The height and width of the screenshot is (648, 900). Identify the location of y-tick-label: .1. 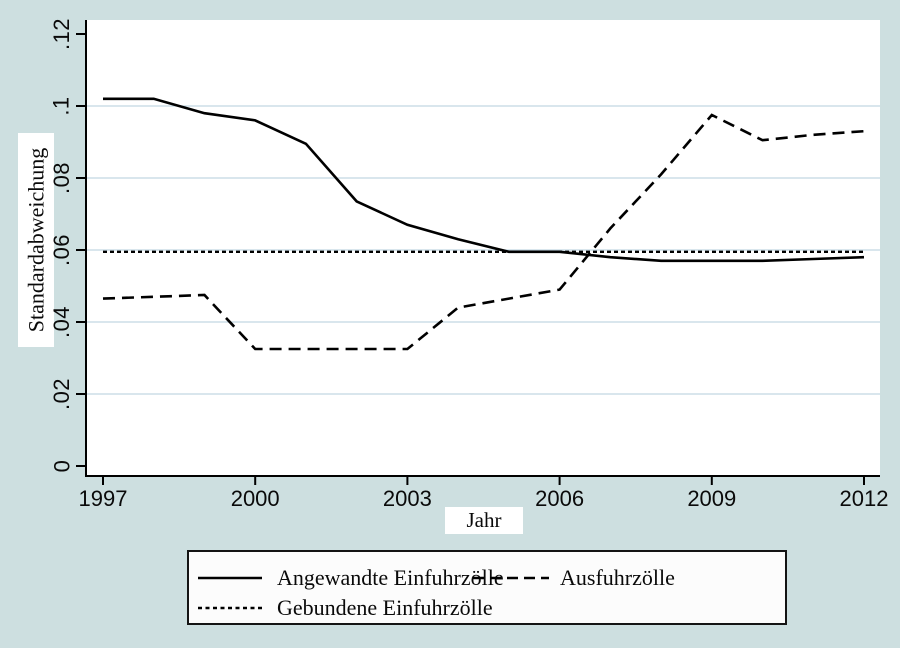
(62, 106).